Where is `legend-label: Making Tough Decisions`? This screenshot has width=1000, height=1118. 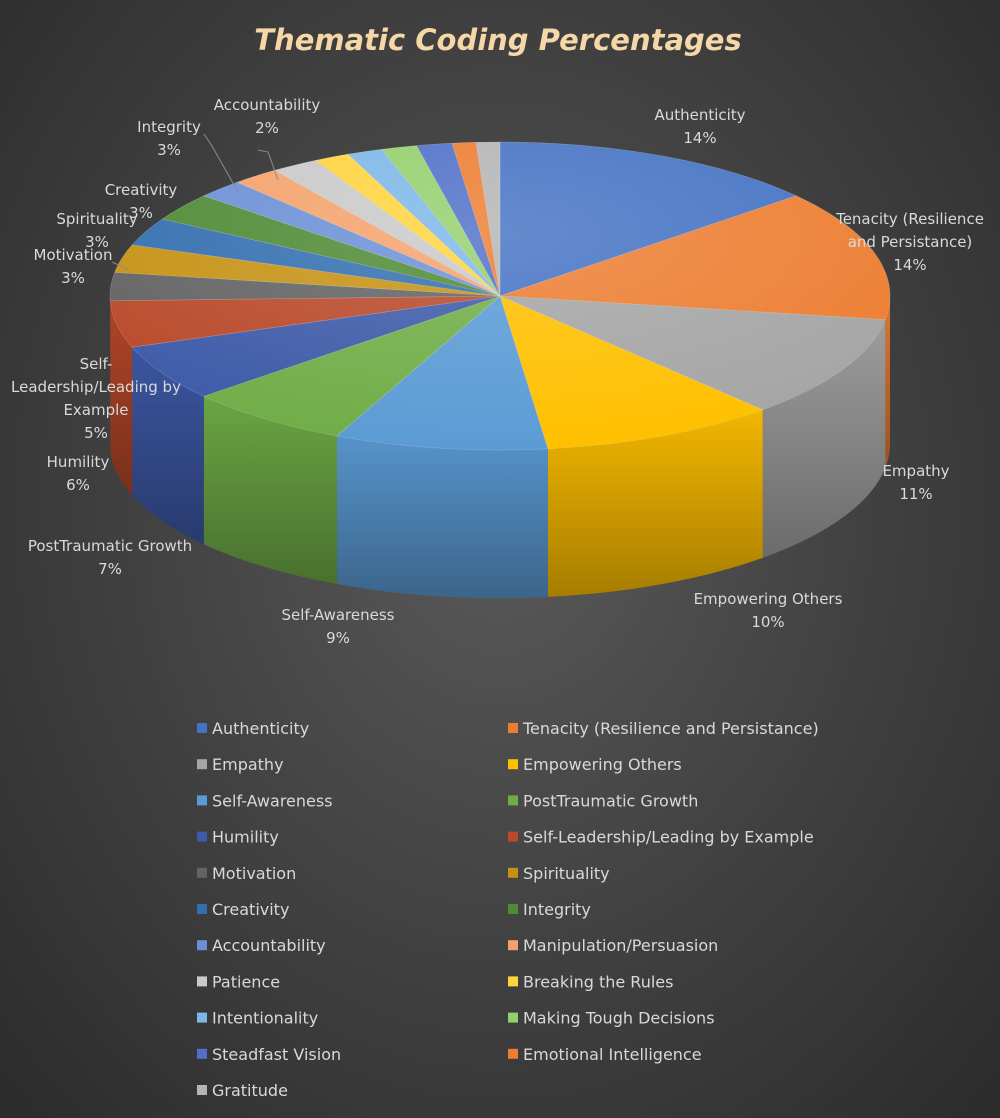
legend-label: Making Tough Decisions is located at coordinates (619, 1018).